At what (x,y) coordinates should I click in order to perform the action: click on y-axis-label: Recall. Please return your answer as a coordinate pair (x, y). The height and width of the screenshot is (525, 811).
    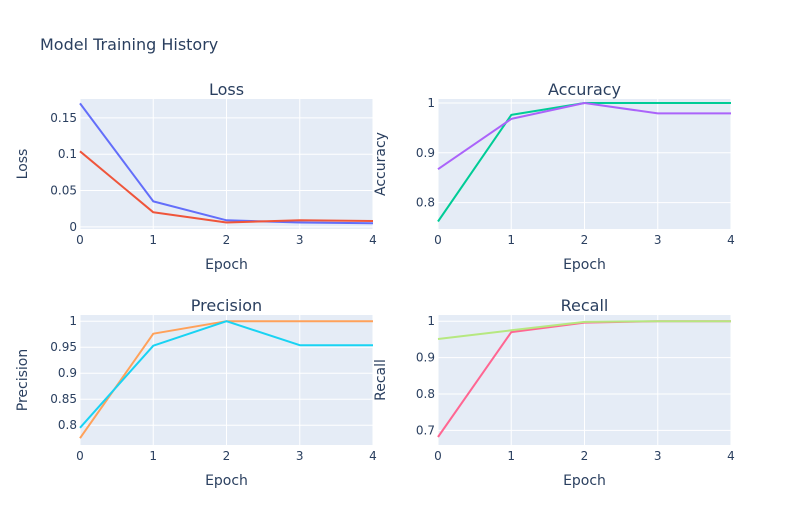
    Looking at the image, I should click on (381, 380).